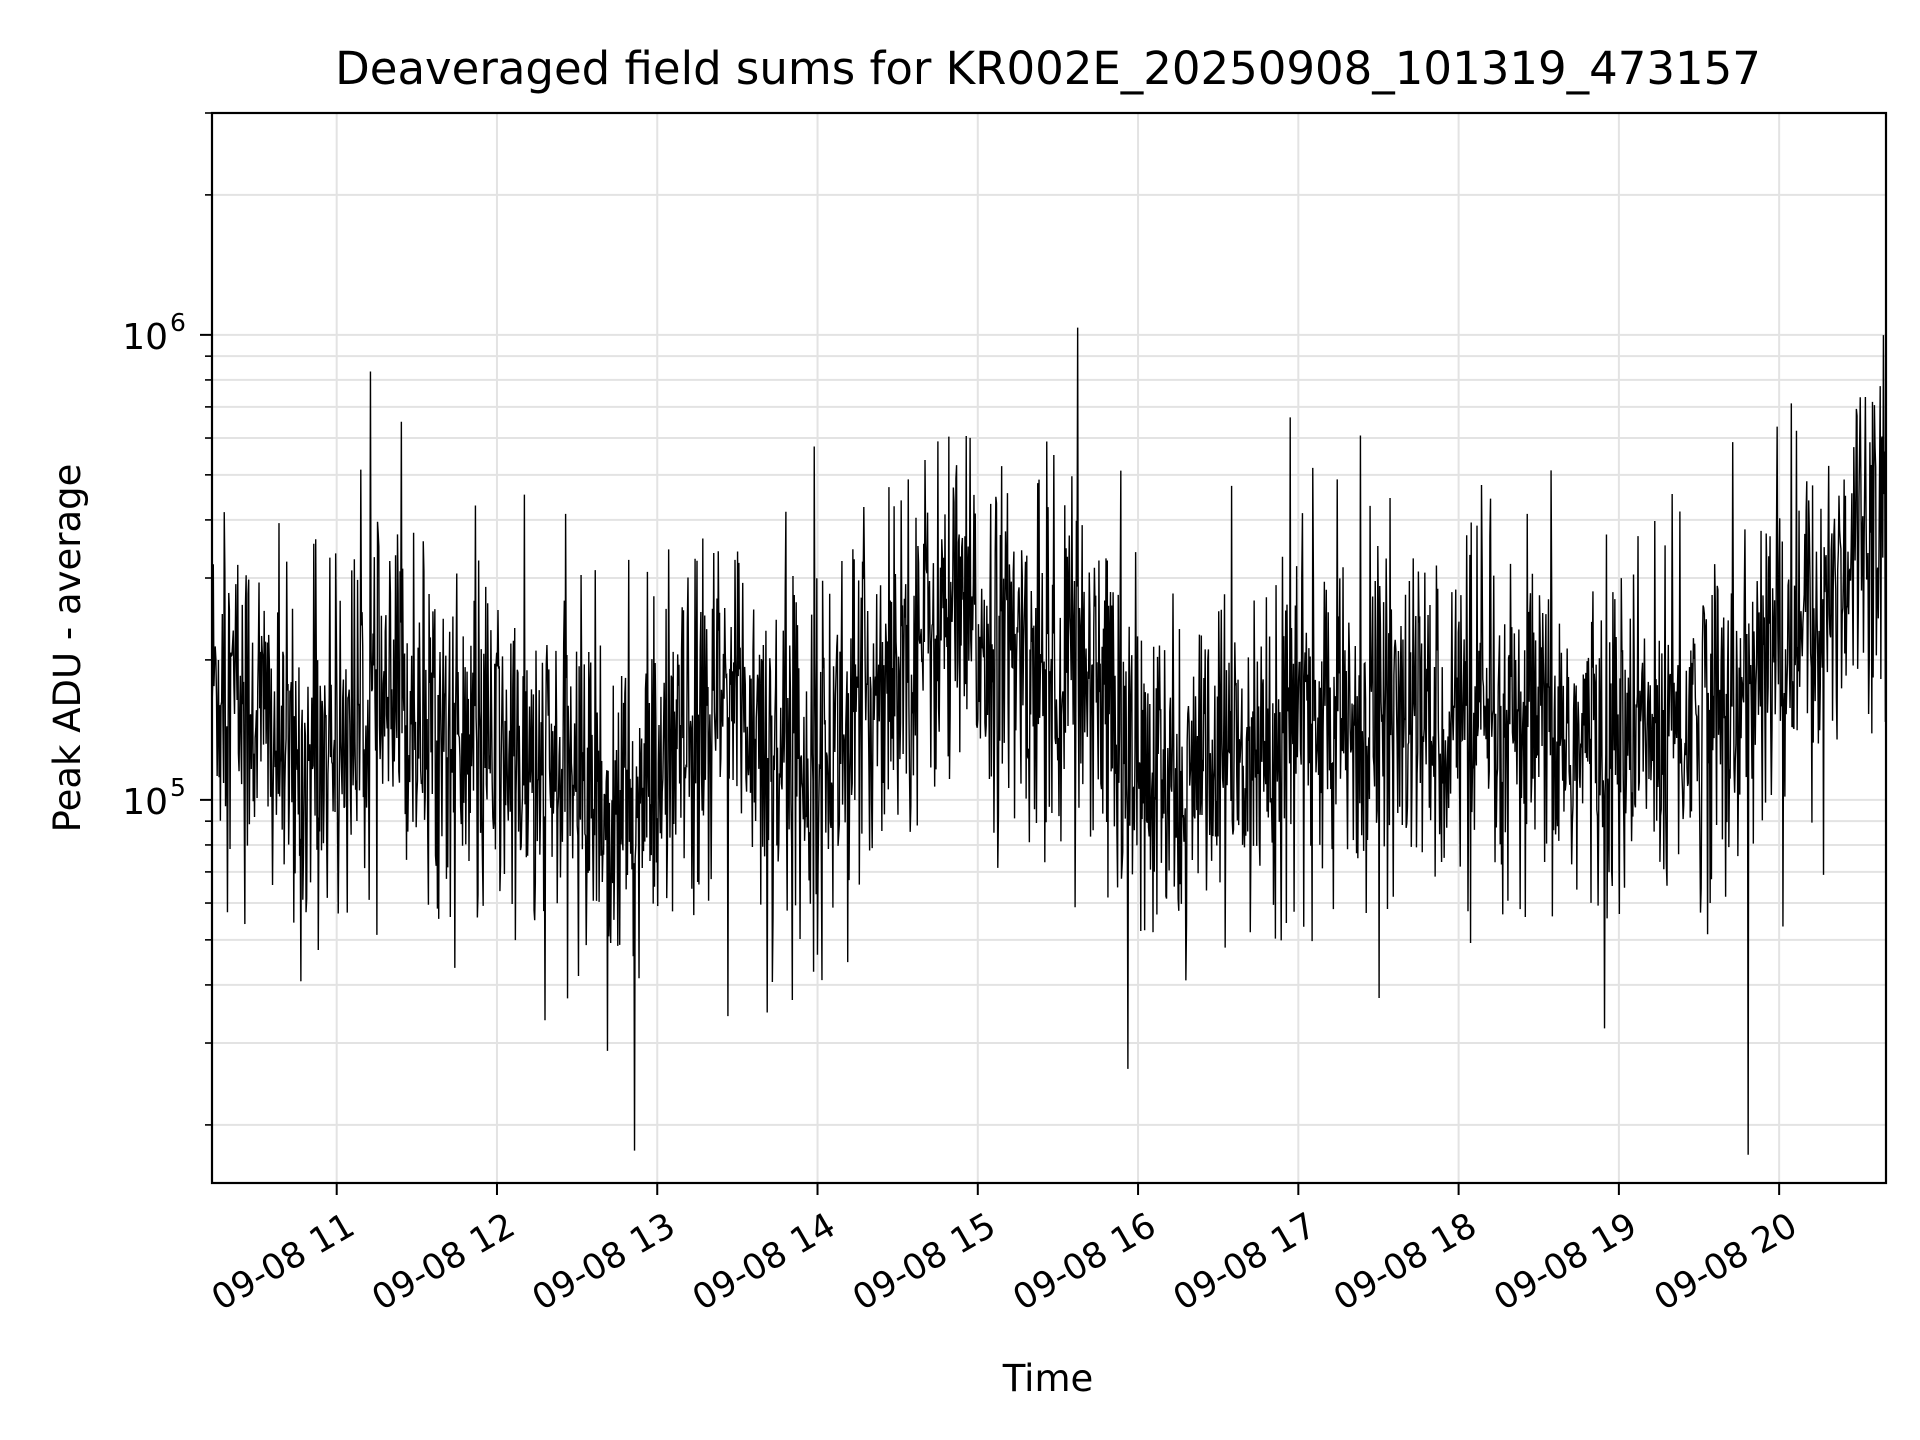 This screenshot has width=1920, height=1440. What do you see at coordinates (178, 322) in the screenshot?
I see `y-tick-exponent: 6` at bounding box center [178, 322].